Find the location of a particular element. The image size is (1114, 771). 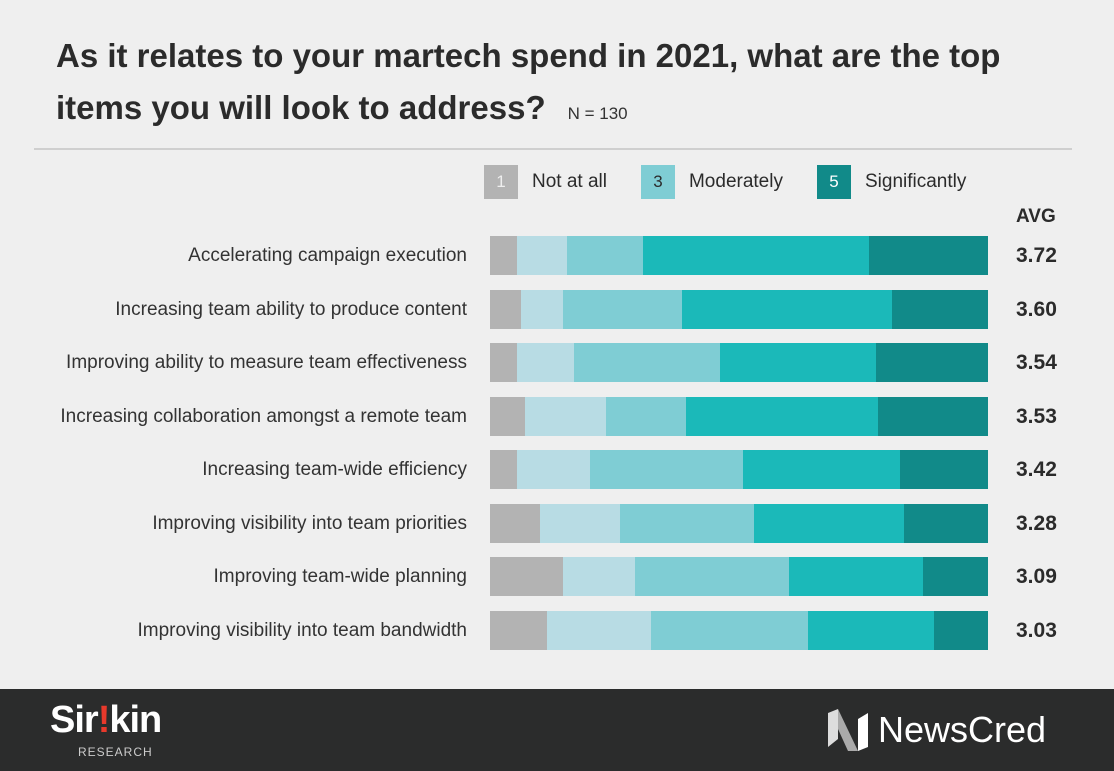

legend-label: Not at all is located at coordinates (569, 181).